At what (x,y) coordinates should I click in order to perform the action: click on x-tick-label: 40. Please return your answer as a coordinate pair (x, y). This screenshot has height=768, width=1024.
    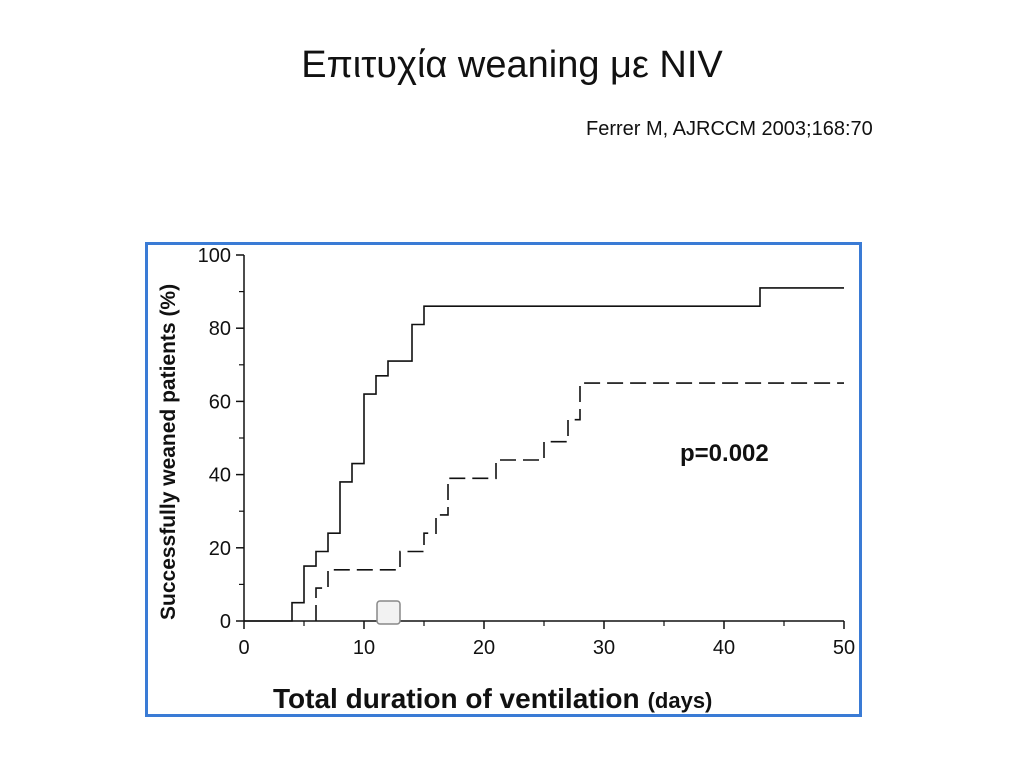
    Looking at the image, I should click on (724, 648).